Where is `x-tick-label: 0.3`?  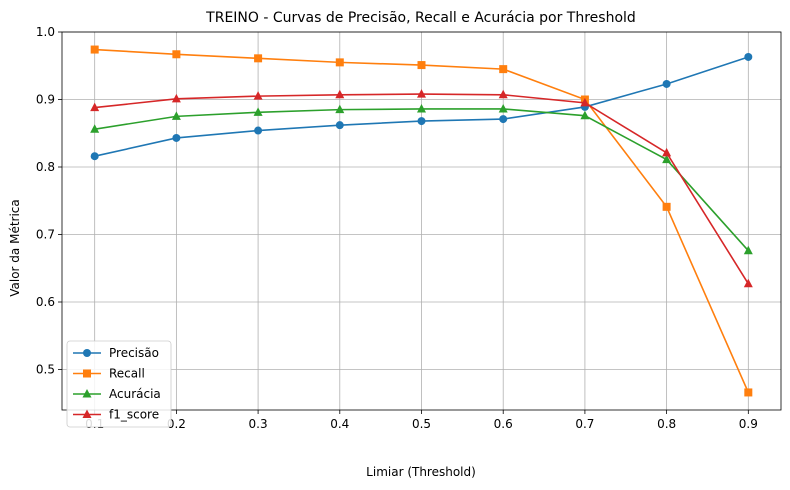 x-tick-label: 0.3 is located at coordinates (258, 424).